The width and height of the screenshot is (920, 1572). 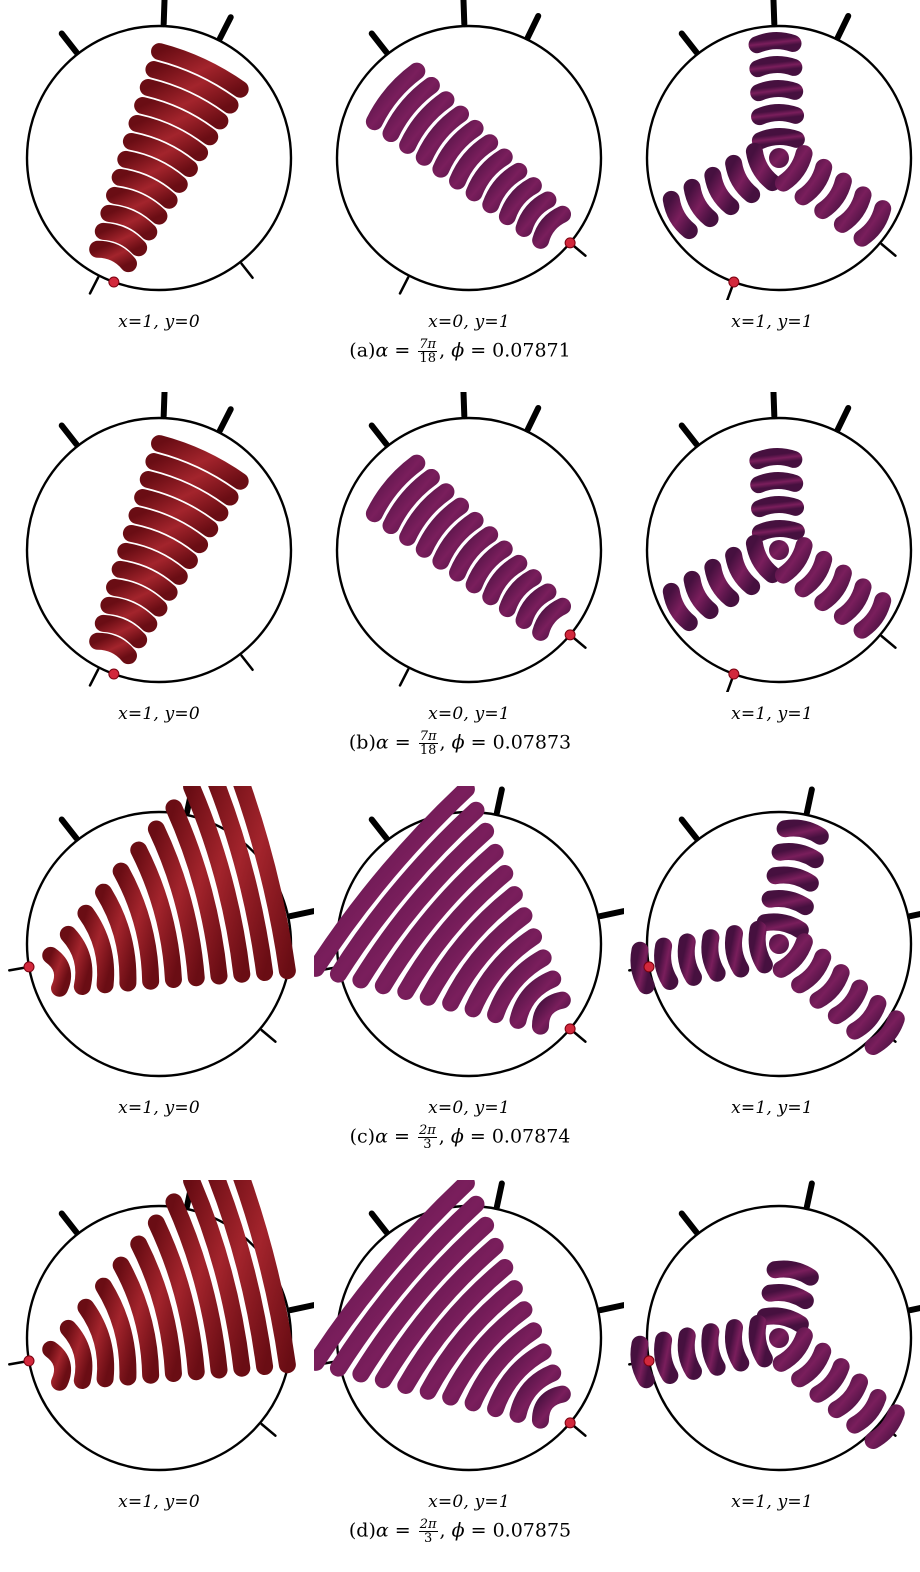 I want to click on alpha-numerator: 7π, so click(x=428, y=344).